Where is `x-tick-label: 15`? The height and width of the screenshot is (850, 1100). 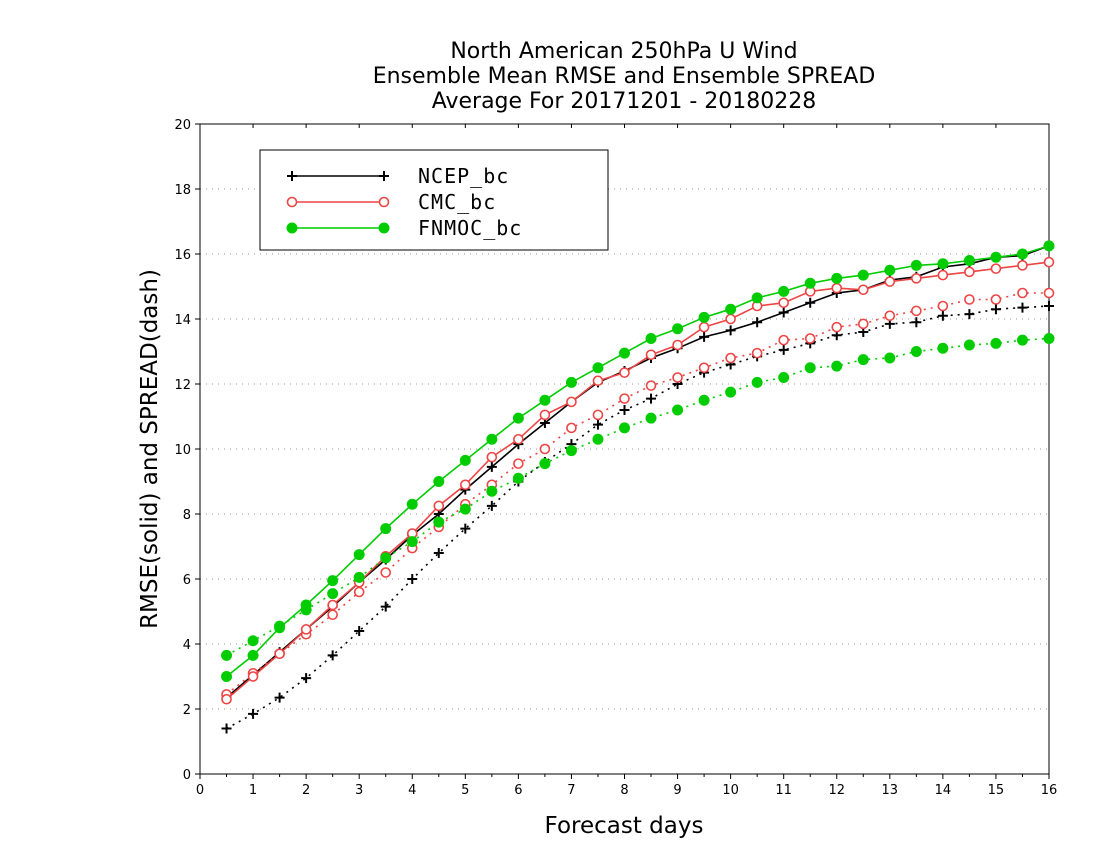
x-tick-label: 15 is located at coordinates (996, 790).